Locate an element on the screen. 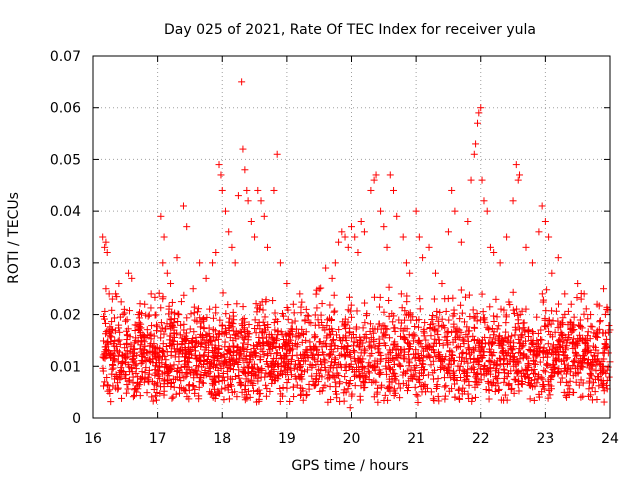  x-tick-label: 17 is located at coordinates (158, 439).